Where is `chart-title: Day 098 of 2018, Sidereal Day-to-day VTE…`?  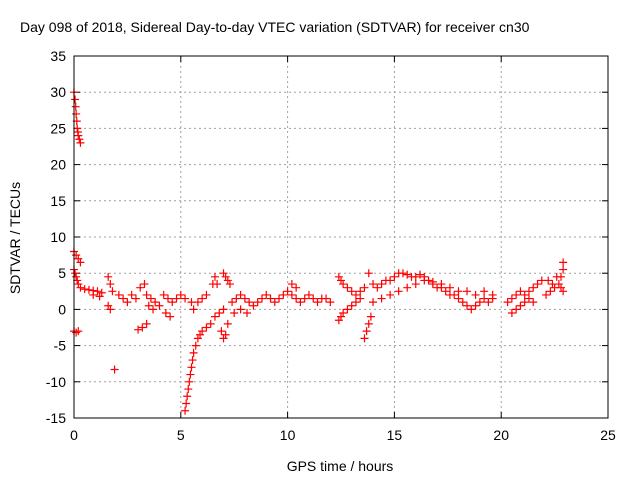
chart-title: Day 098 of 2018, Sidereal Day-to-day VTE… is located at coordinates (275, 27).